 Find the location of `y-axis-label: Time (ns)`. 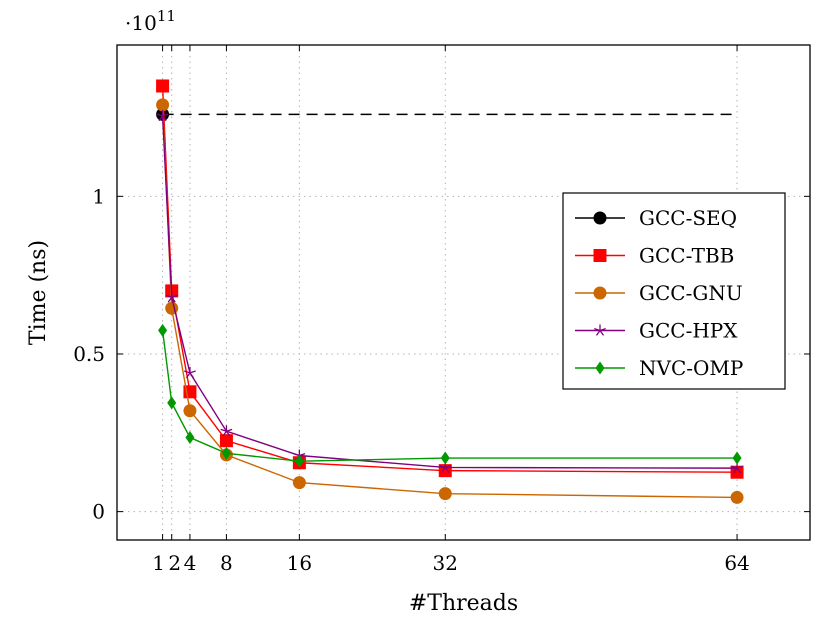

y-axis-label: Time (ns) is located at coordinates (38, 292).